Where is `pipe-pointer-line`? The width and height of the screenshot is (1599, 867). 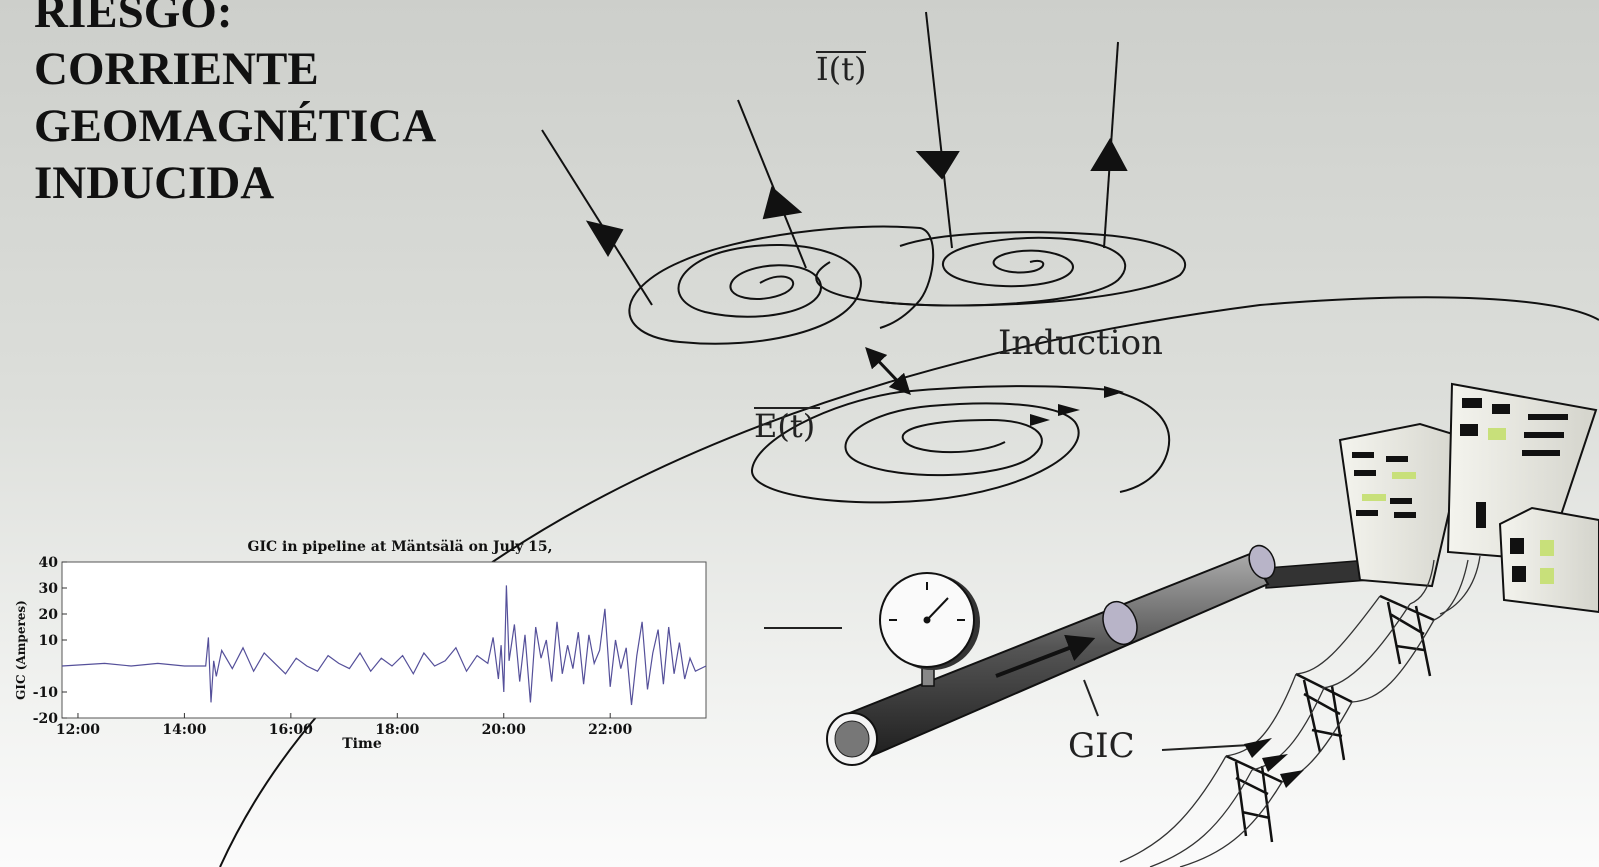 pipe-pointer-line is located at coordinates (1091, 698).